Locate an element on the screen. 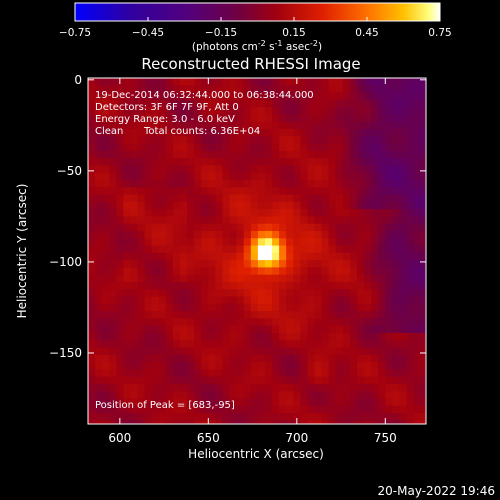 Image resolution: width=500 pixels, height=500 pixels. detectors-annotation: Detectors: 3F 6F 7F 9F, Att 0 is located at coordinates (167, 107).